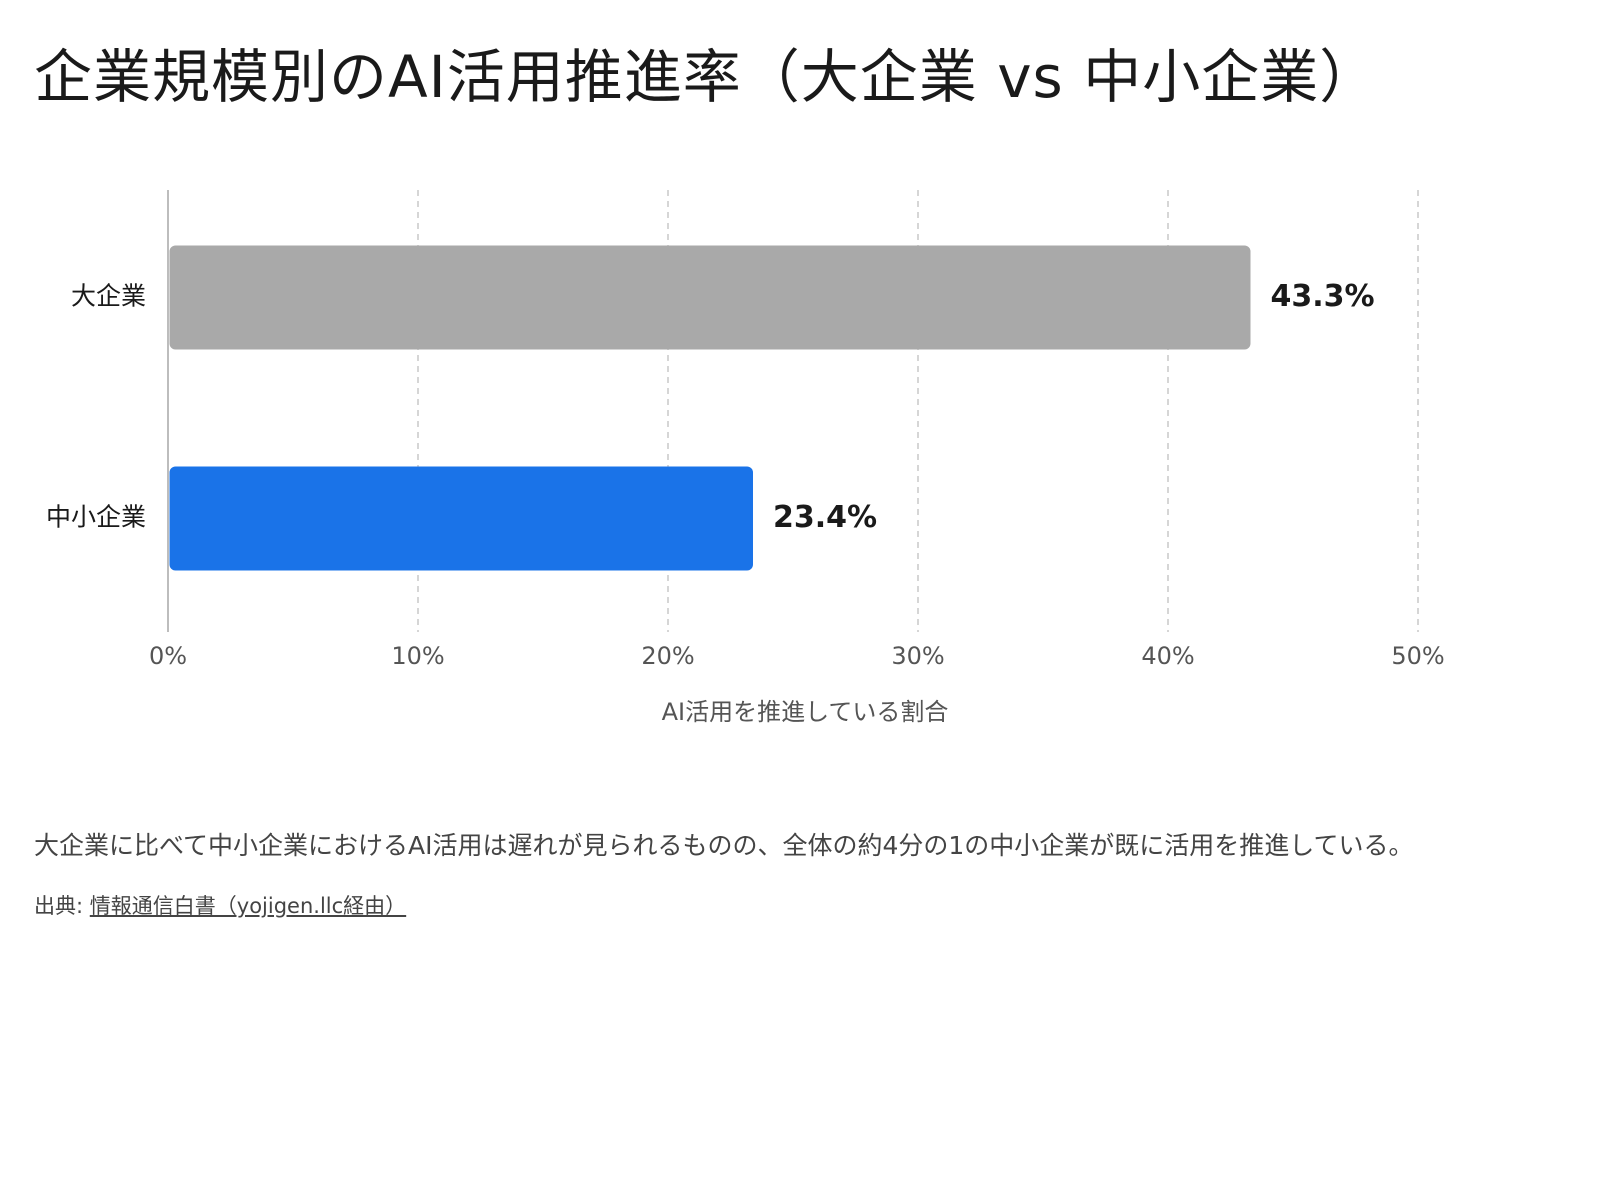 The height and width of the screenshot is (1200, 1600). Describe the element at coordinates (917, 656) in the screenshot. I see `x-tick-label-30: 30%` at that location.